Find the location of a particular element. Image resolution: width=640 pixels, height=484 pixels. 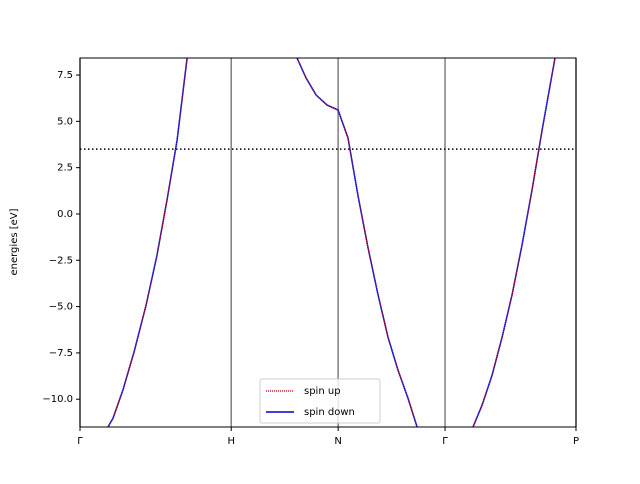

y-tick-label: −7.5 is located at coordinates (61, 353).